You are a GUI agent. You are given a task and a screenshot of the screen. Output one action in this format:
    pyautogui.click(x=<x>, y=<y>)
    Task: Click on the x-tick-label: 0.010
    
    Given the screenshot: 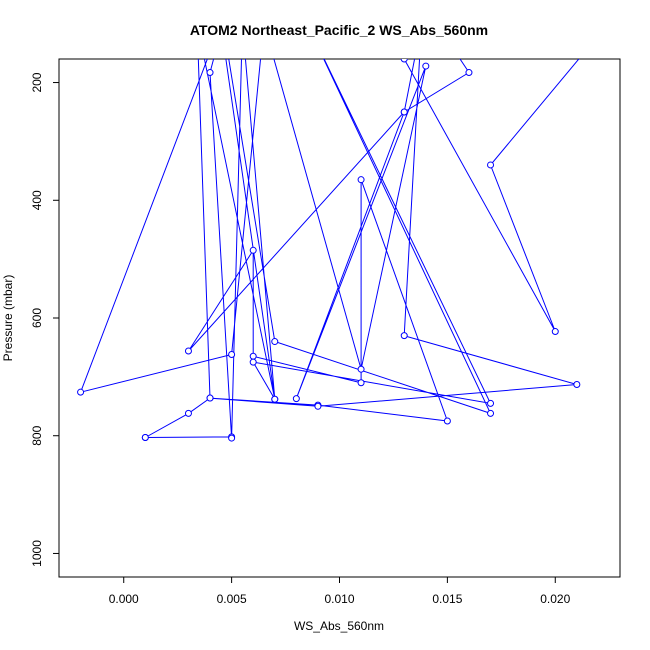 What is the action you would take?
    pyautogui.click(x=339, y=599)
    